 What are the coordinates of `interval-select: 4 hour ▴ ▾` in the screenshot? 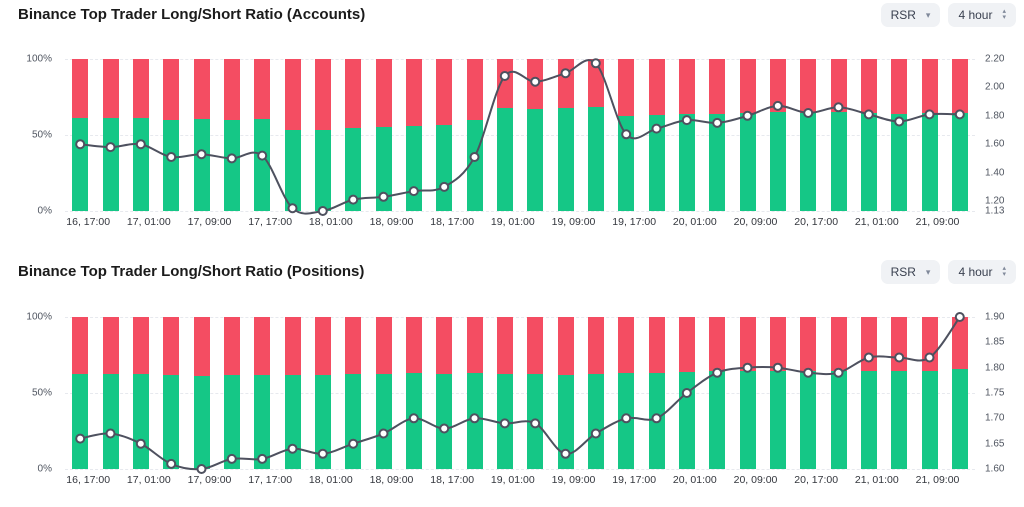 It's located at (982, 15).